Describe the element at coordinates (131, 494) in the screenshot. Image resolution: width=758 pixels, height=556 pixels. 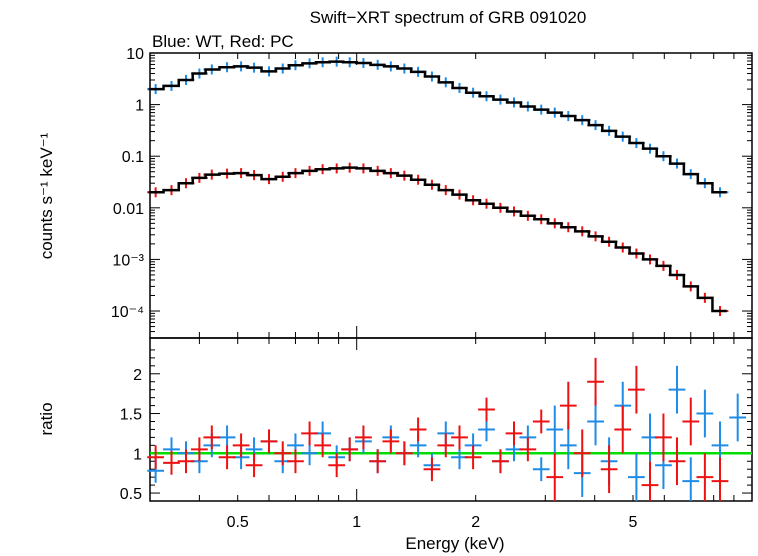
I see `y-tick-label: 0.5` at that location.